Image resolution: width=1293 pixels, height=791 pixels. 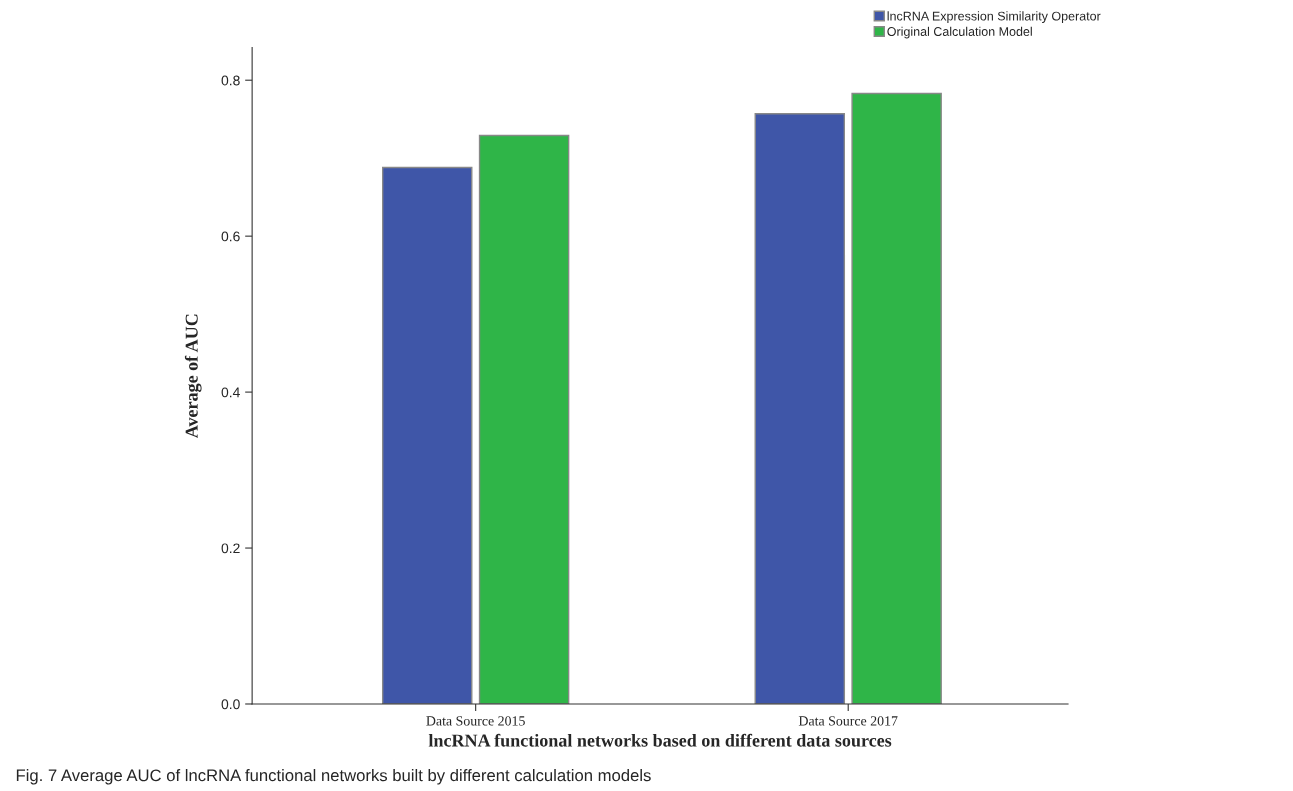 What do you see at coordinates (230, 548) in the screenshot?
I see `y-tick-label: 0.2` at bounding box center [230, 548].